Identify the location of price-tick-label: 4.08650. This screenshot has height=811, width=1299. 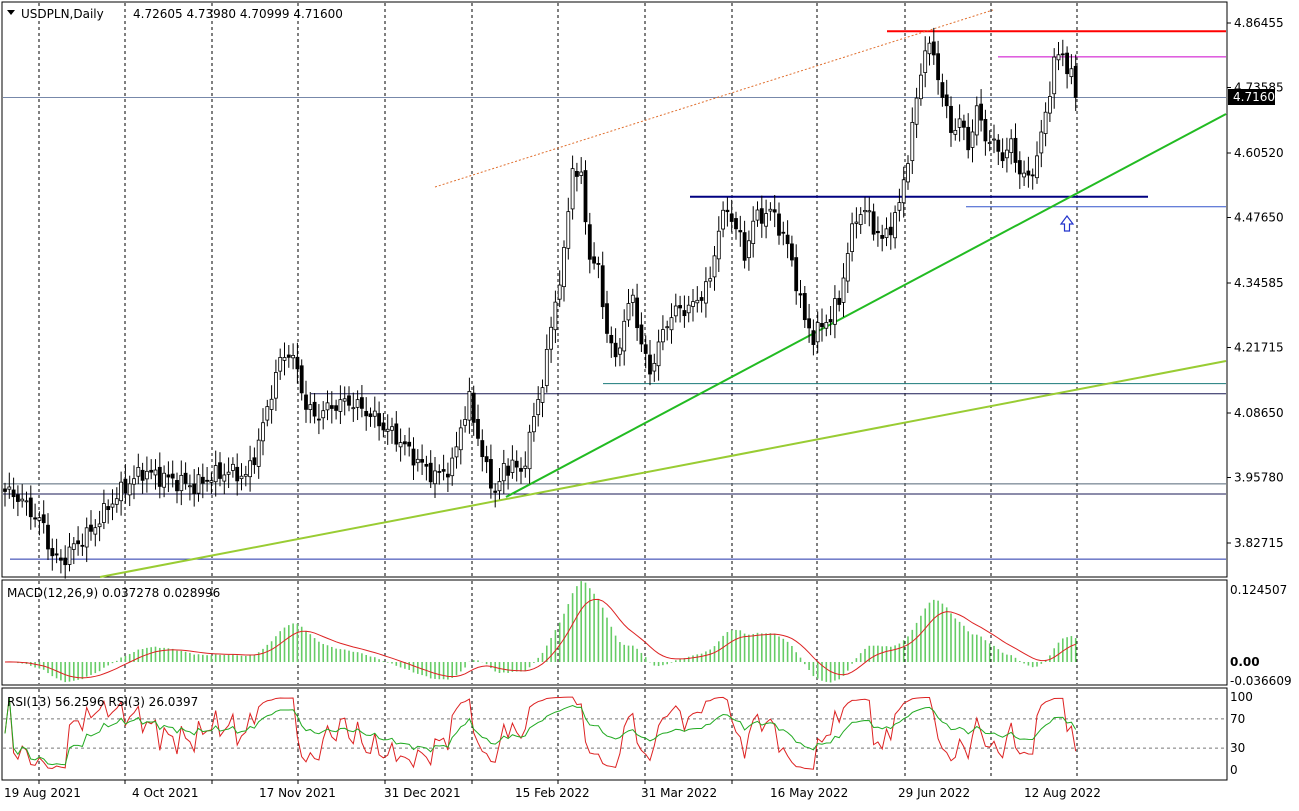
(1259, 413).